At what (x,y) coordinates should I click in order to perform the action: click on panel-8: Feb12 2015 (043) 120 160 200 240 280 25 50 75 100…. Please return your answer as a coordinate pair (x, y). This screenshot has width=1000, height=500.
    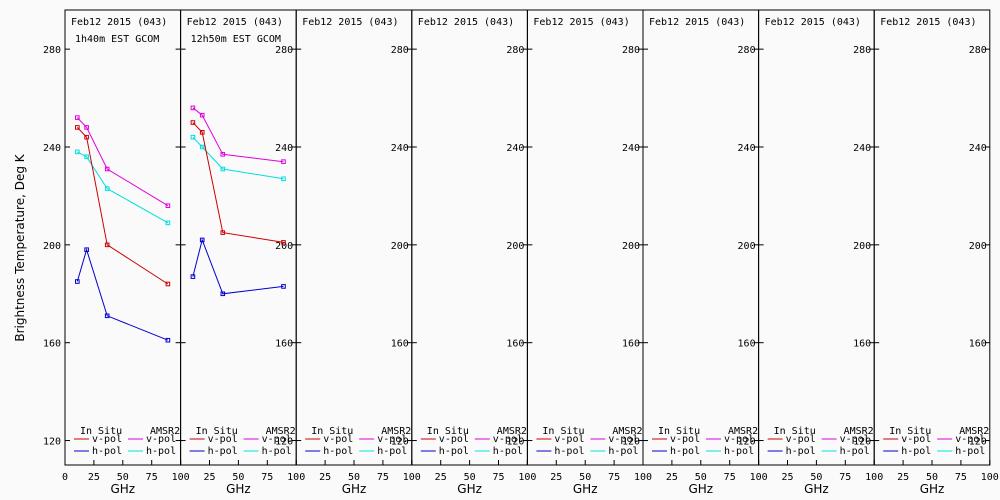
    Looking at the image, I should click on (936, 252).